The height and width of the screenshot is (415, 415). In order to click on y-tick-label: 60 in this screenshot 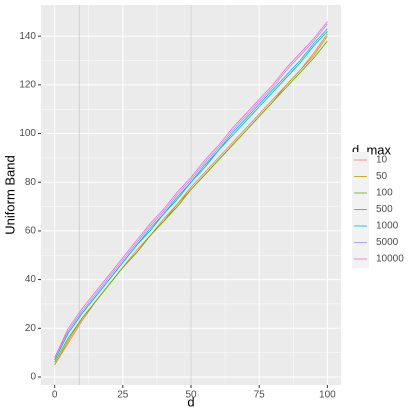, I will do `click(31, 231)`.